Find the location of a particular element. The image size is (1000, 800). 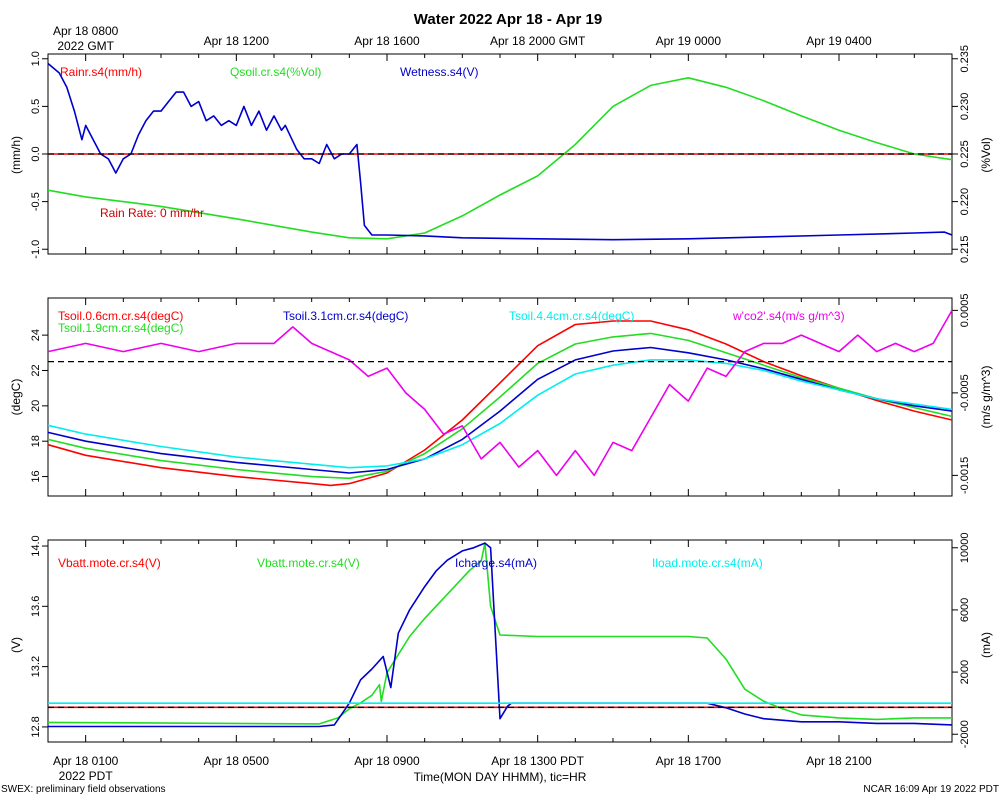

y-tick-label: 14.0 is located at coordinates (36, 545).